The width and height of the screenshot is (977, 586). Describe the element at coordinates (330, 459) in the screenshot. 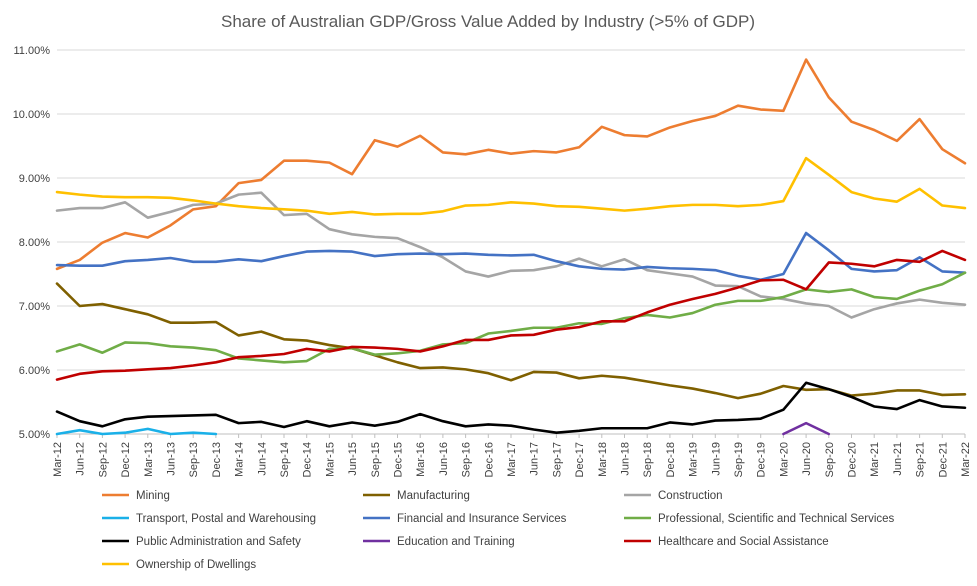

I see `x-tick-label: Mar-15` at that location.